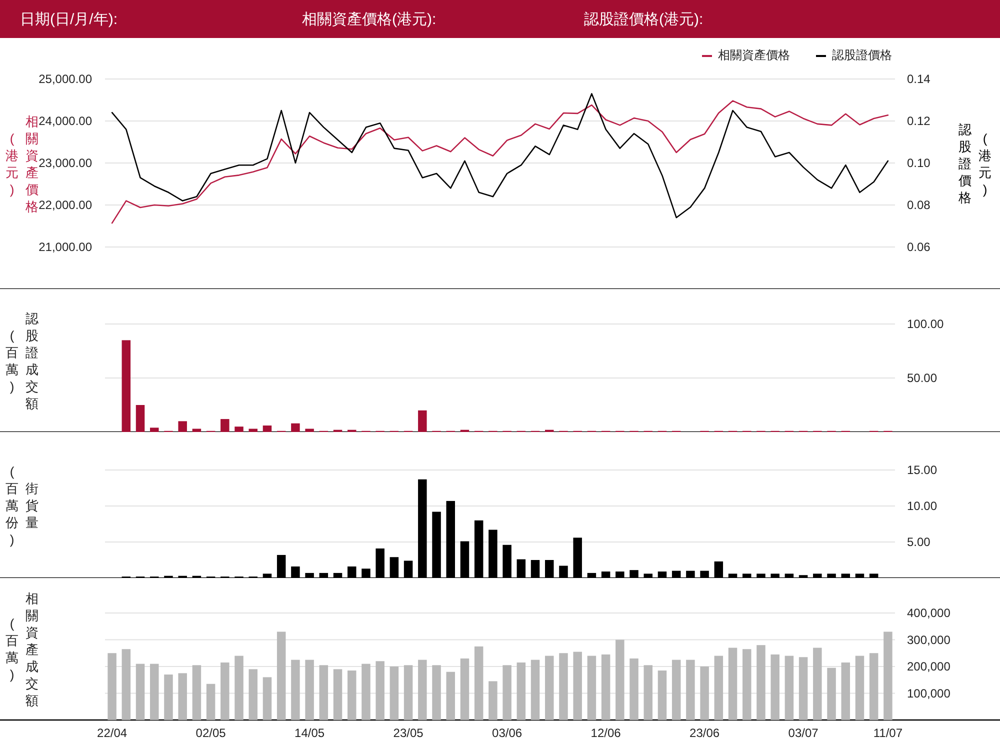  What do you see at coordinates (22, 360) in the screenshot?
I see `text: 認股證成交額(百萬)` at bounding box center [22, 360].